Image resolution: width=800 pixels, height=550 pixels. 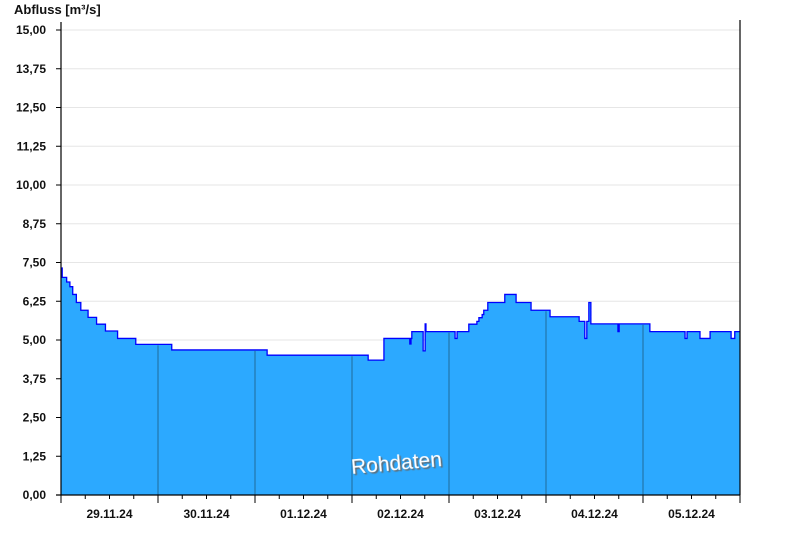 What do you see at coordinates (497, 514) in the screenshot?
I see `x-tick-label: 03.12.24` at bounding box center [497, 514].